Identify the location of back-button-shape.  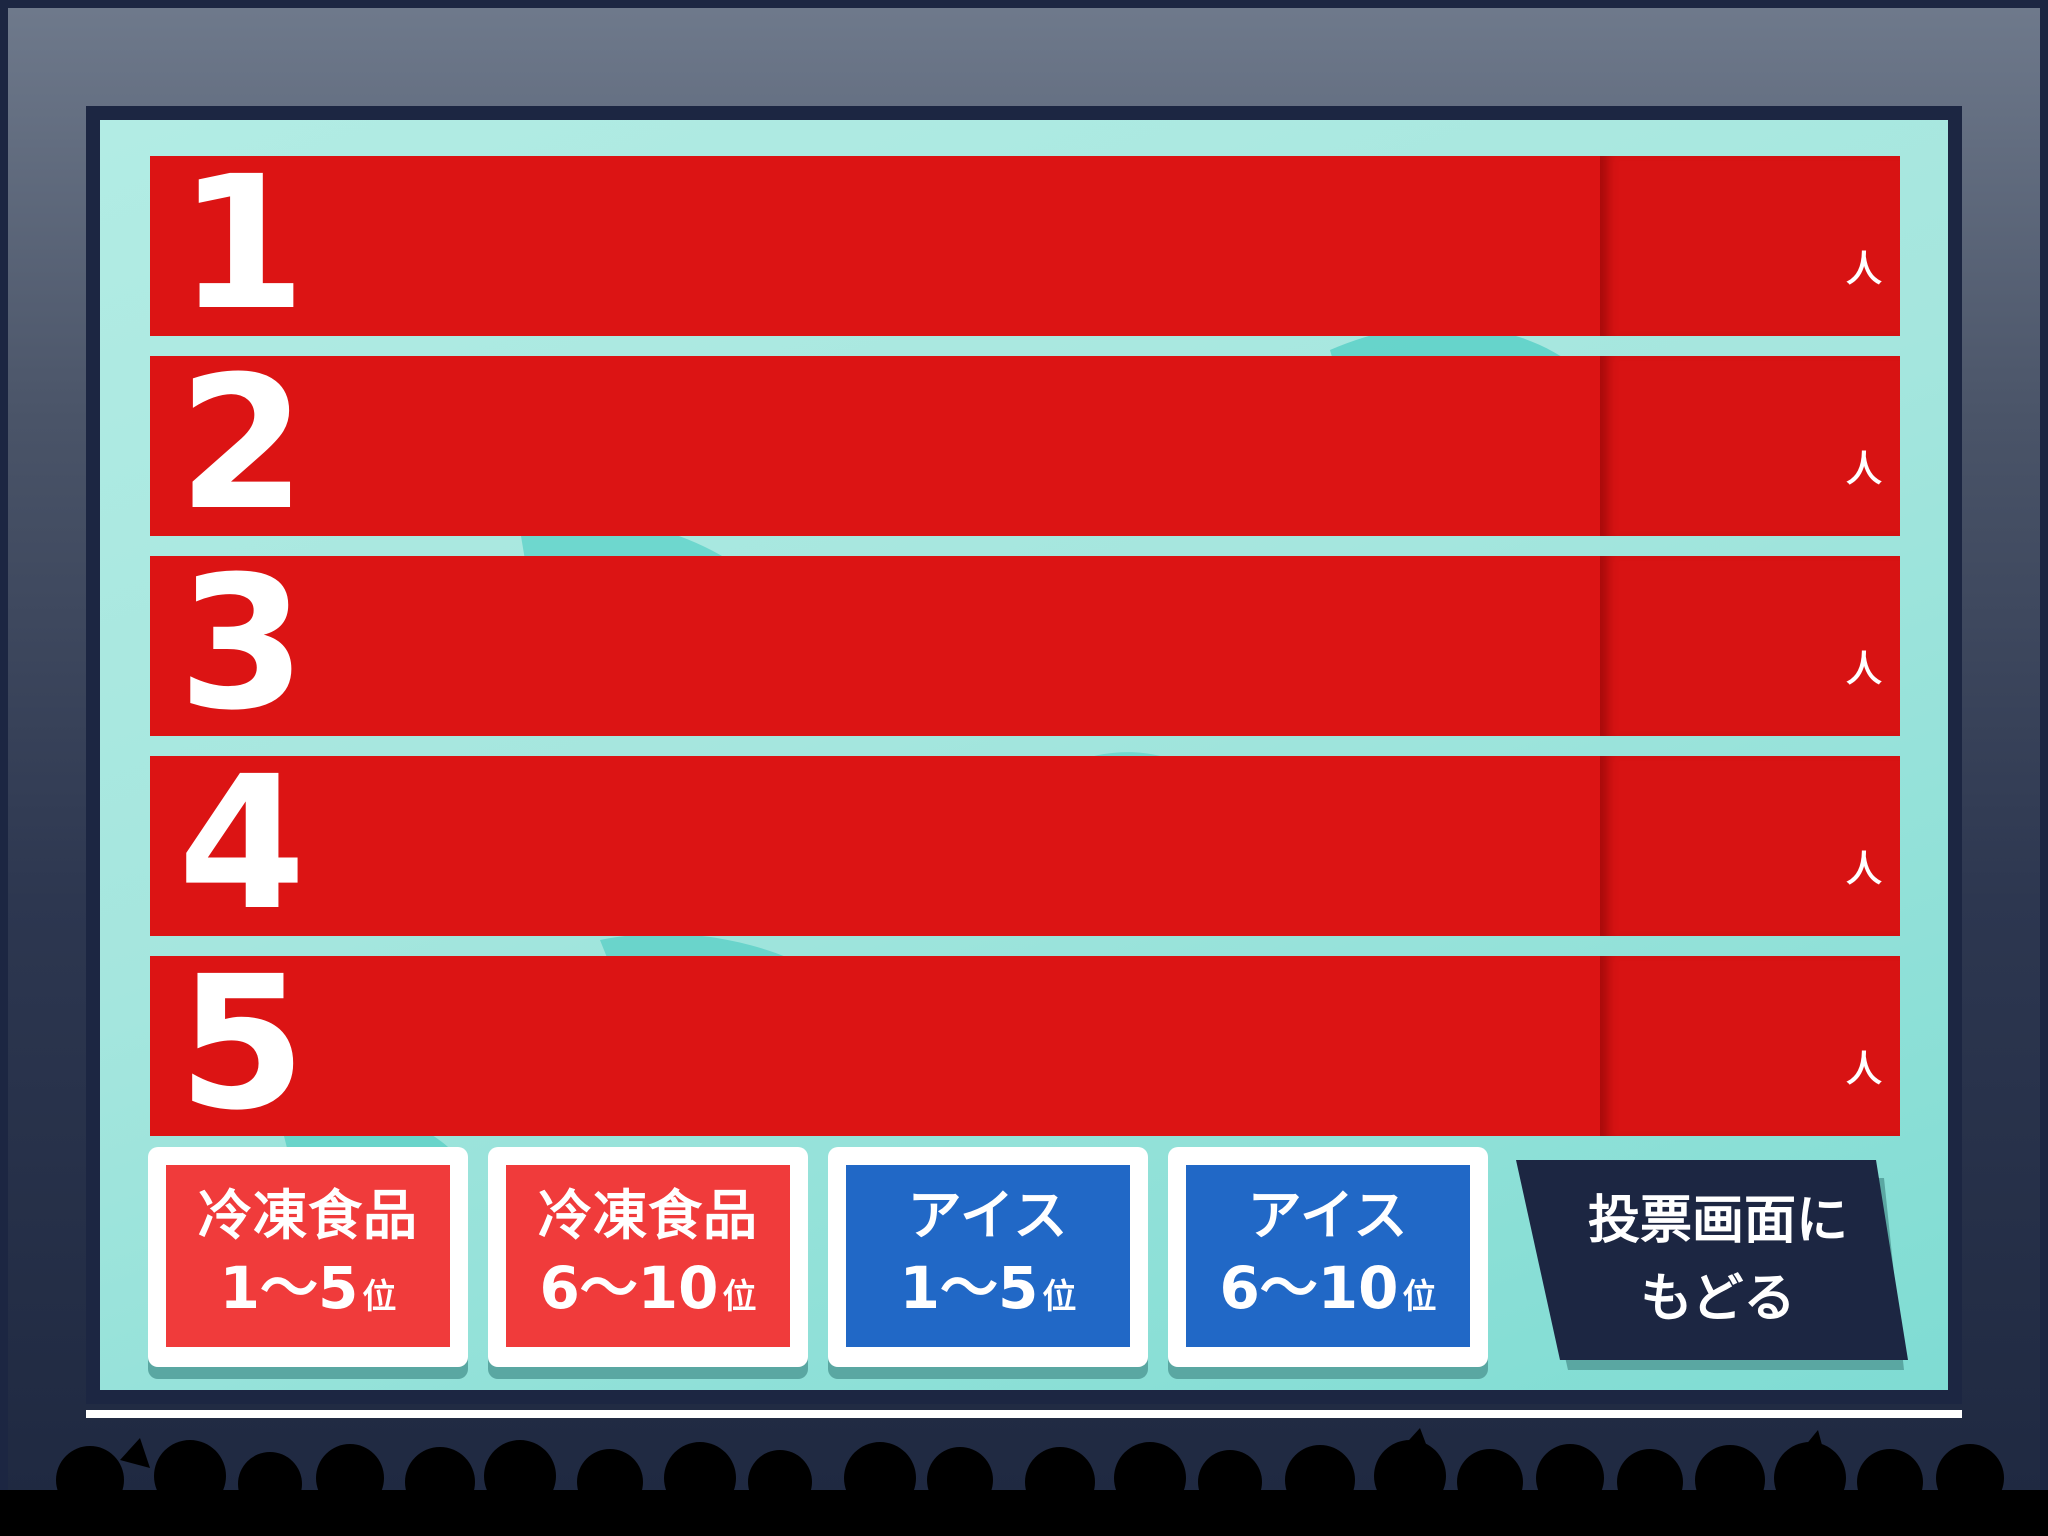
(1712, 1265).